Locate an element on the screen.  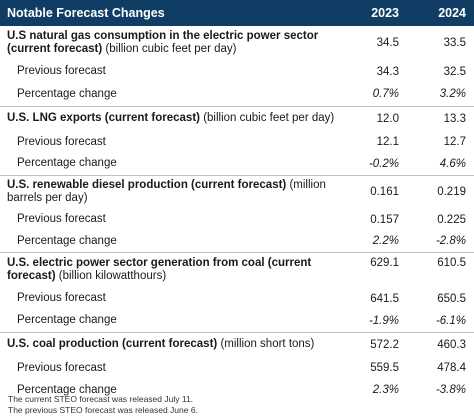
value-2024: -2.8% is located at coordinates (450, 241).